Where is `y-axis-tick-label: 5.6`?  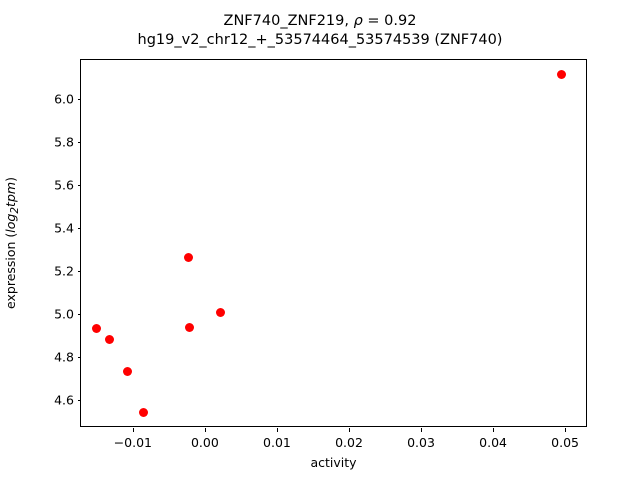 y-axis-tick-label: 5.6 is located at coordinates (64, 185).